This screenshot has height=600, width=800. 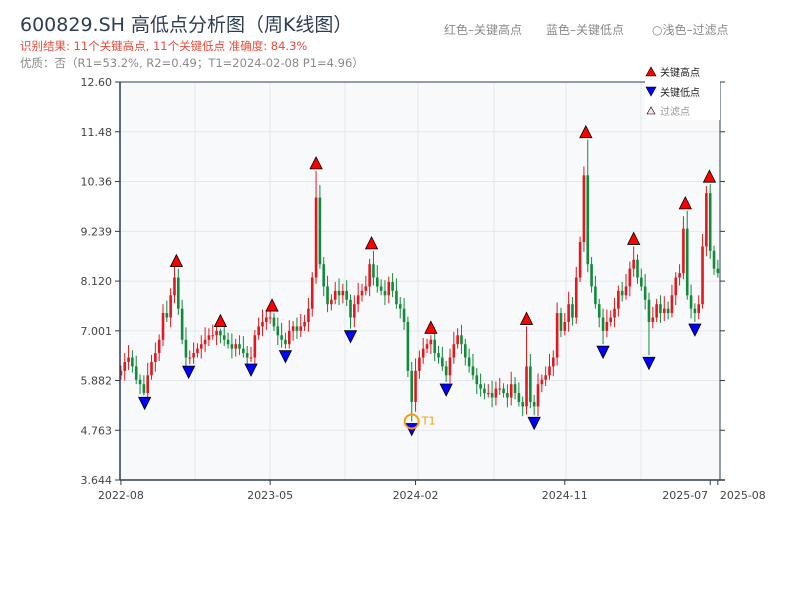 I want to click on hint-light: ○浅色–过滤点, so click(x=690, y=30).